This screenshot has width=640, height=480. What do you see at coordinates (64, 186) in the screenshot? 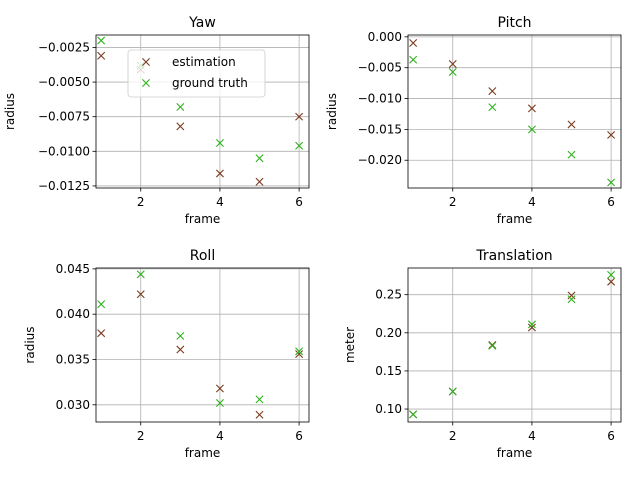
I see `y-tick-label: −0.0125` at bounding box center [64, 186].